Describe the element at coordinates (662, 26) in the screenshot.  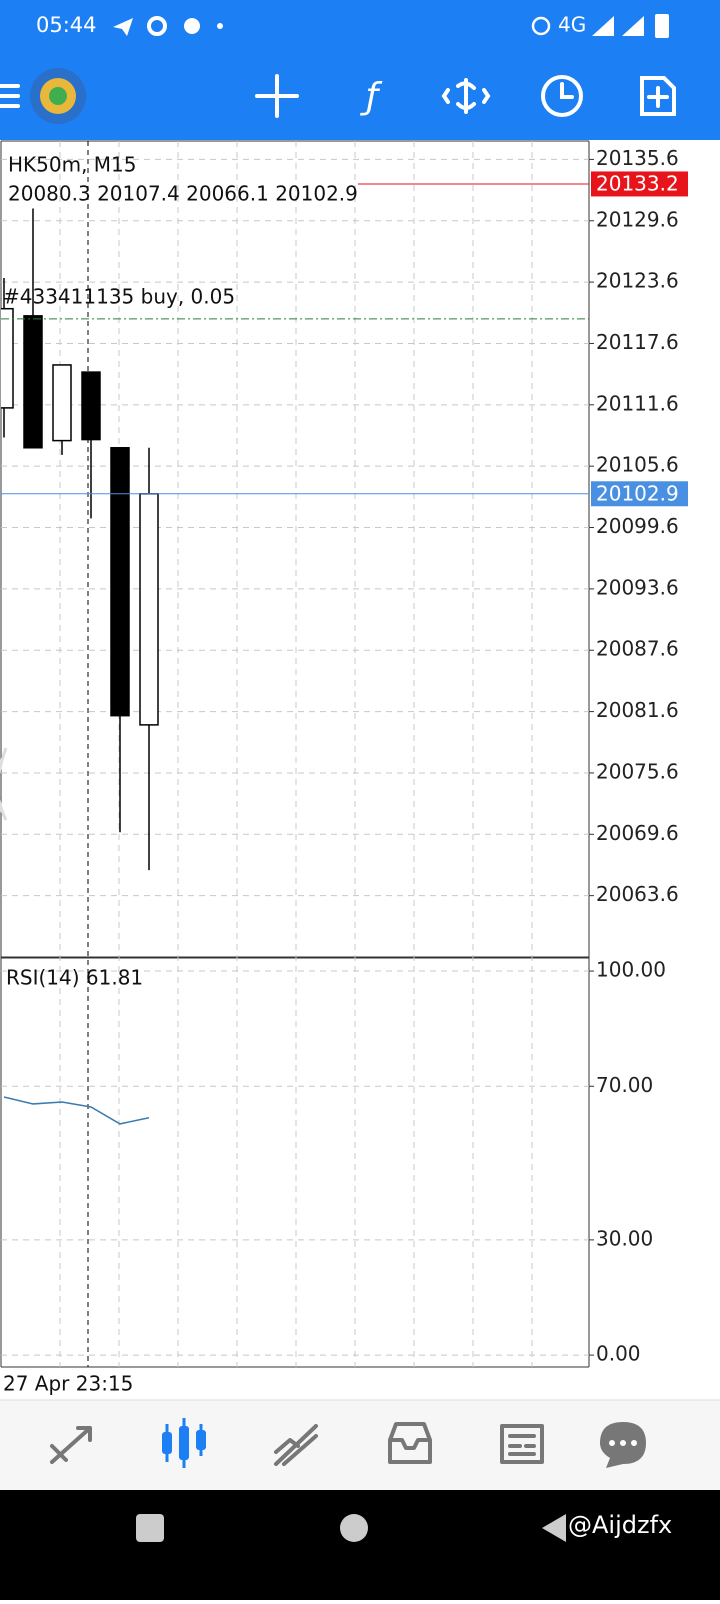
I see `battery-icon` at that location.